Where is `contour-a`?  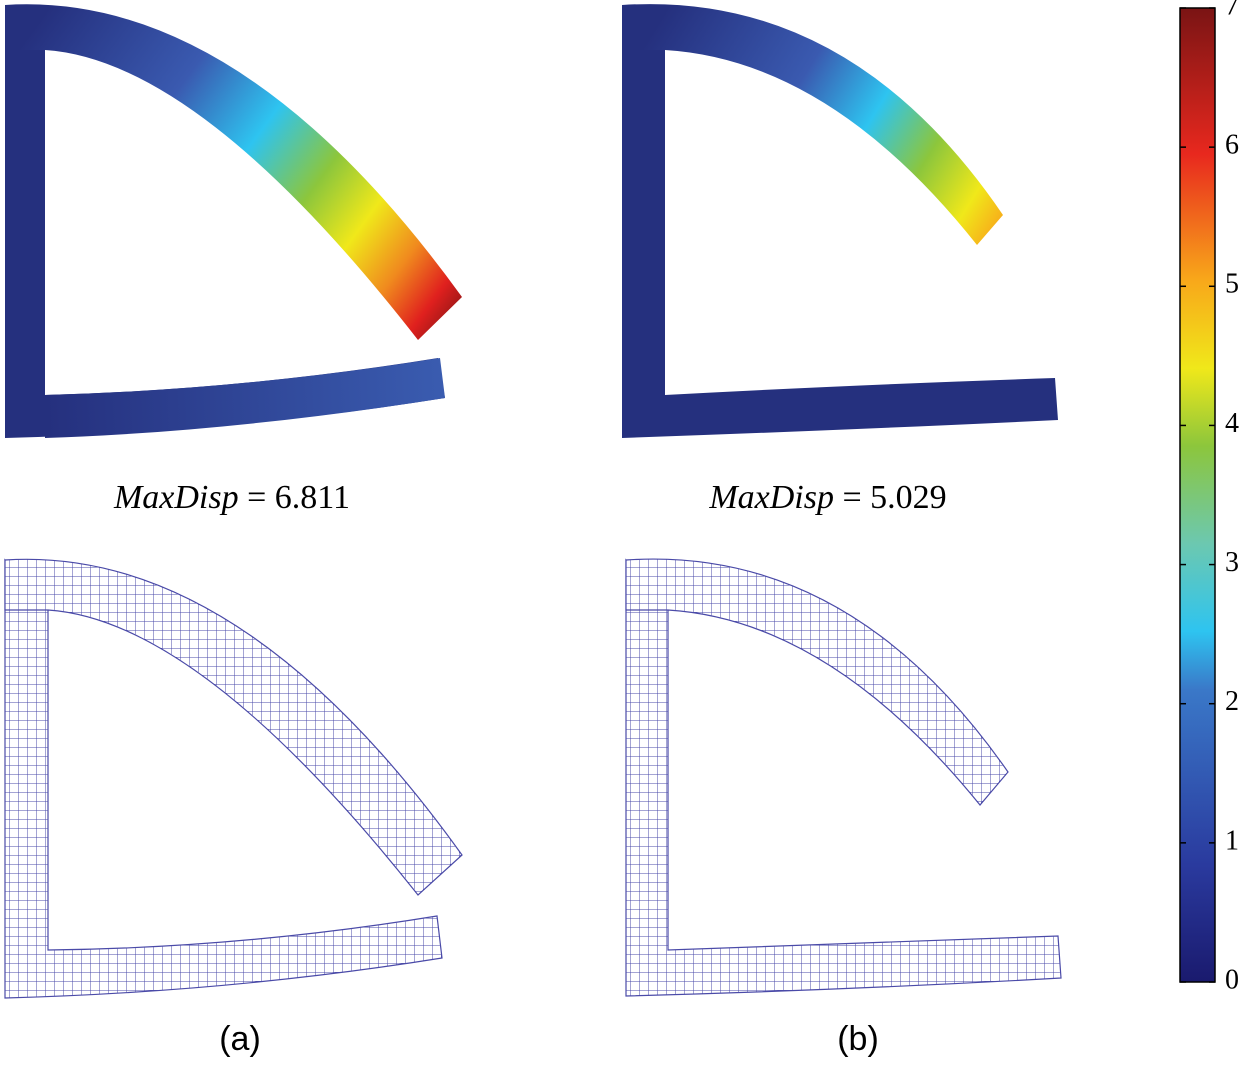
contour-a is located at coordinates (233, 221).